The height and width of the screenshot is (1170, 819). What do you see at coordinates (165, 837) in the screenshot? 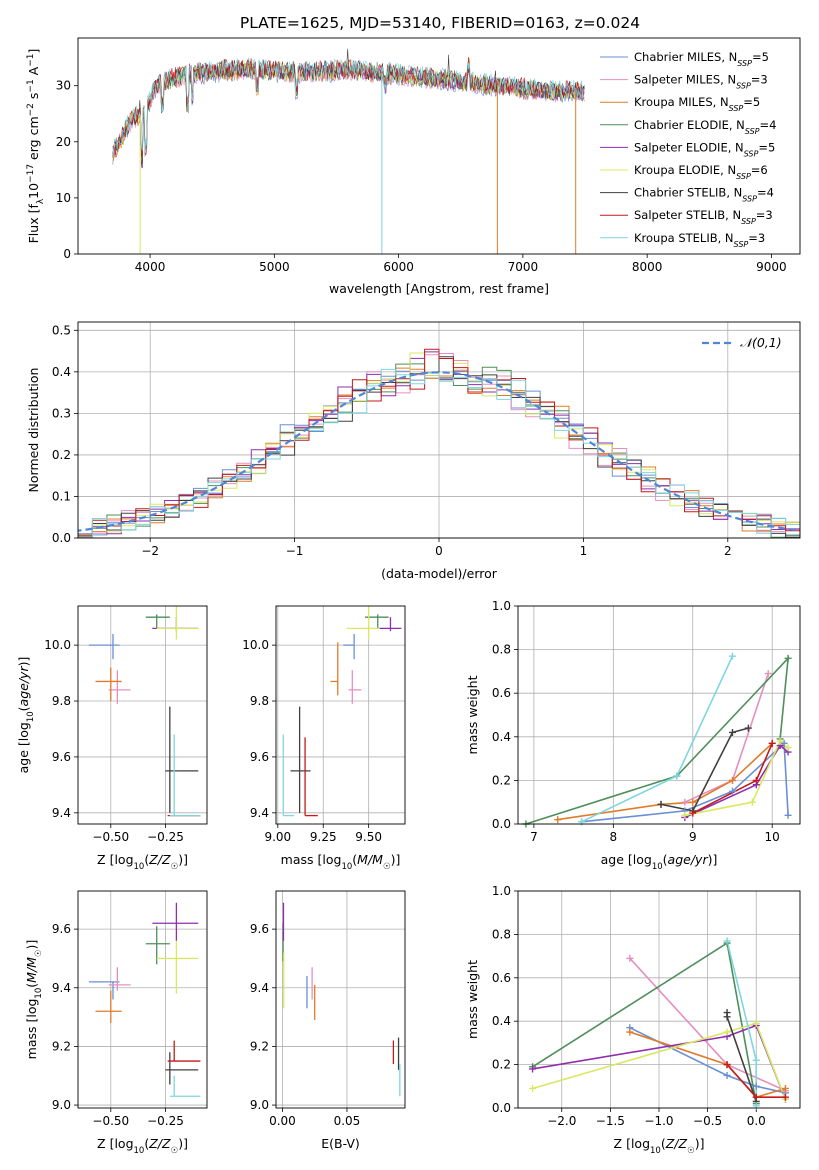
I see `x-tick-label: −0.25` at bounding box center [165, 837].